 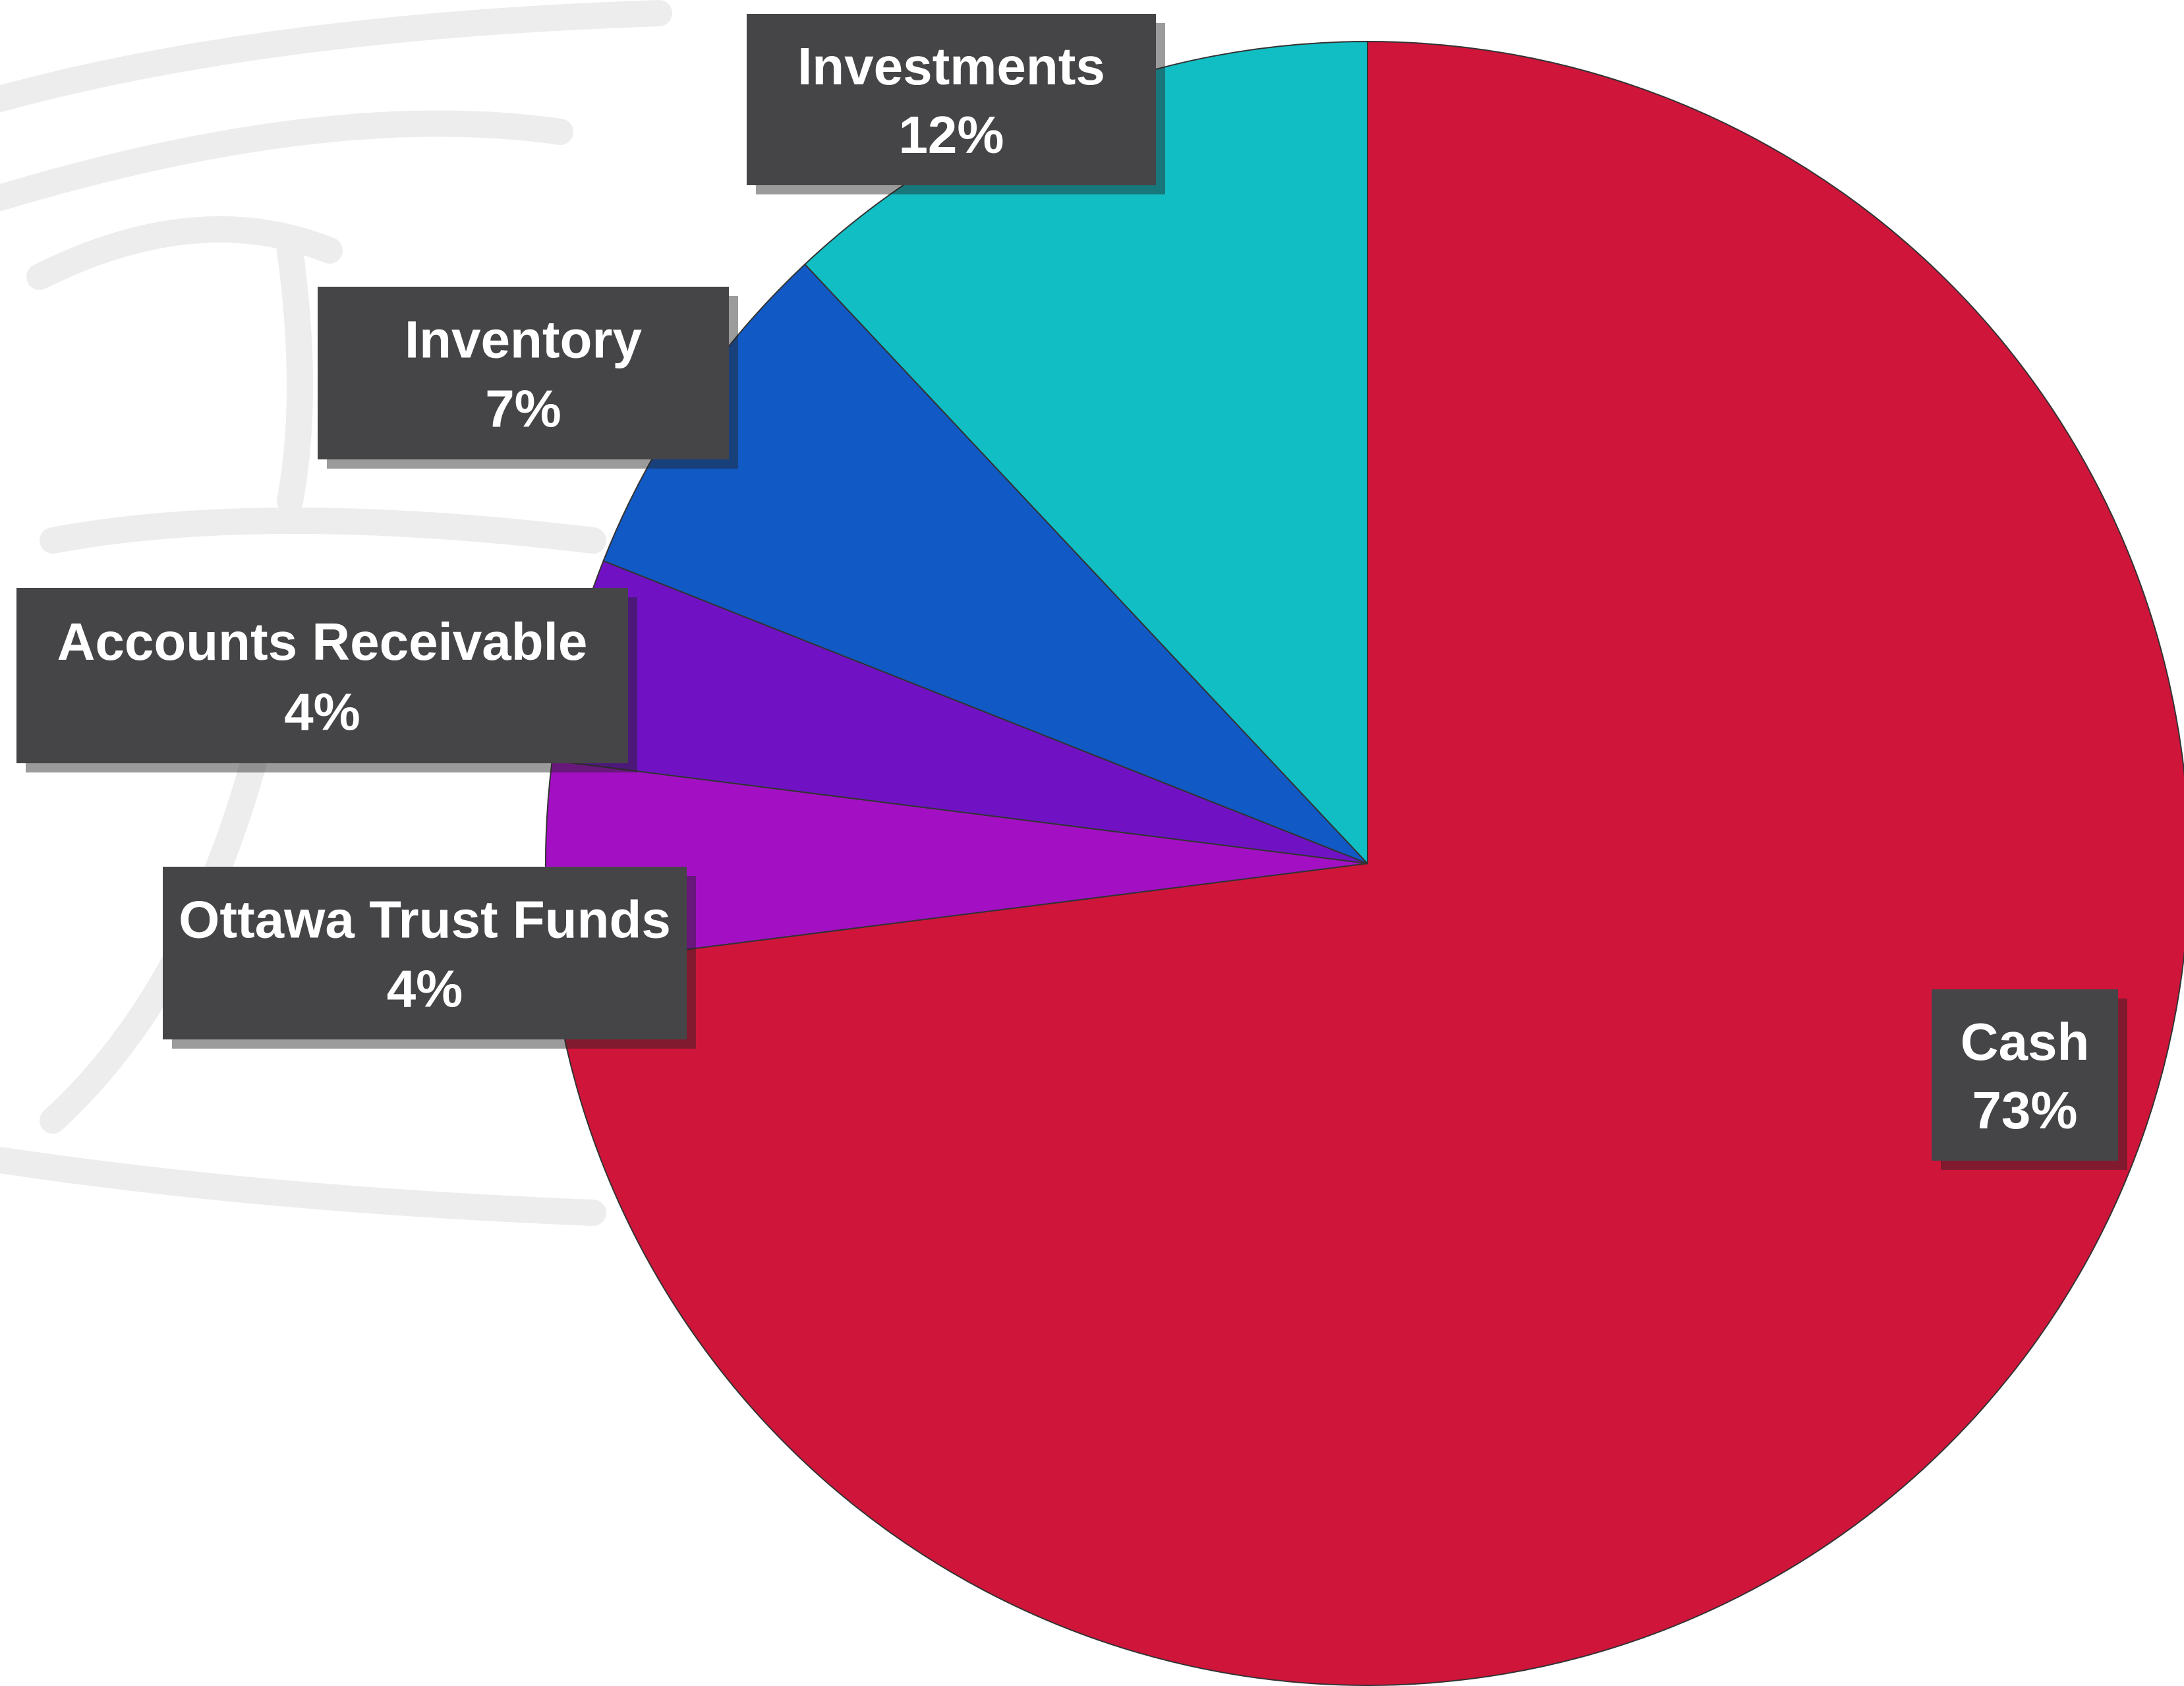 What do you see at coordinates (425, 919) in the screenshot?
I see `label-name: Ottawa Trust Funds` at bounding box center [425, 919].